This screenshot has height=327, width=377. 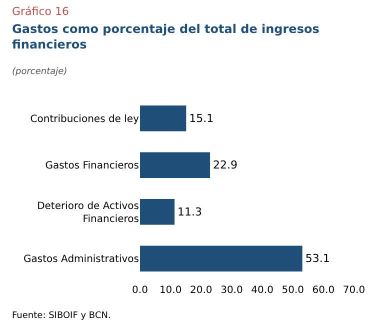 I want to click on x-tick-label: 50.0, so click(x=293, y=290).